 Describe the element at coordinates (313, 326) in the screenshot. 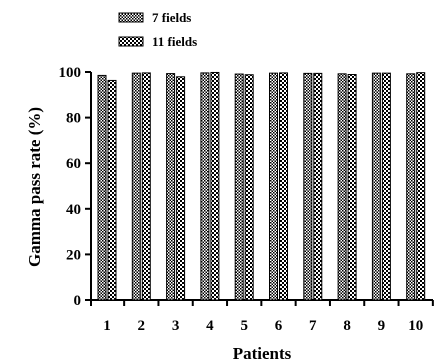

I see `x-tick-label: 7` at that location.